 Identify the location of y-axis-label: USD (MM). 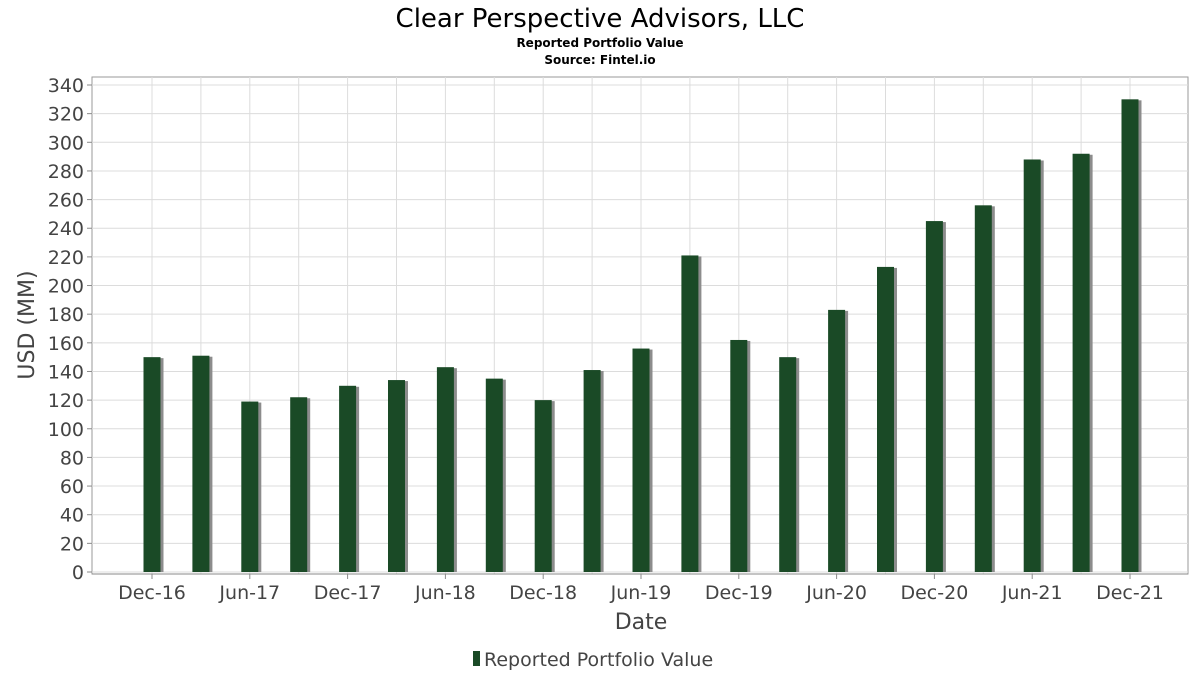
(27, 324).